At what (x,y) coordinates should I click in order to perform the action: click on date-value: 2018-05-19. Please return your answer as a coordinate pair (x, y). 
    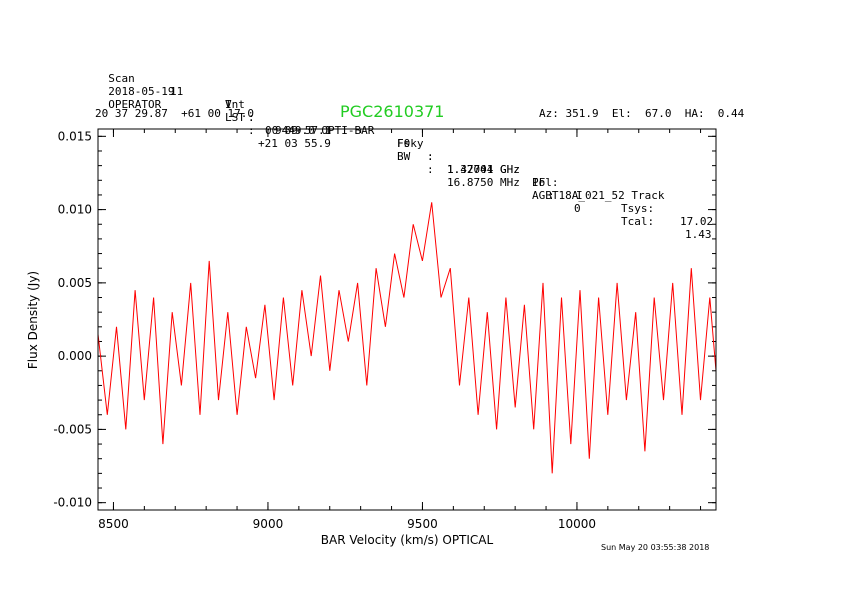
    Looking at the image, I should click on (141, 91).